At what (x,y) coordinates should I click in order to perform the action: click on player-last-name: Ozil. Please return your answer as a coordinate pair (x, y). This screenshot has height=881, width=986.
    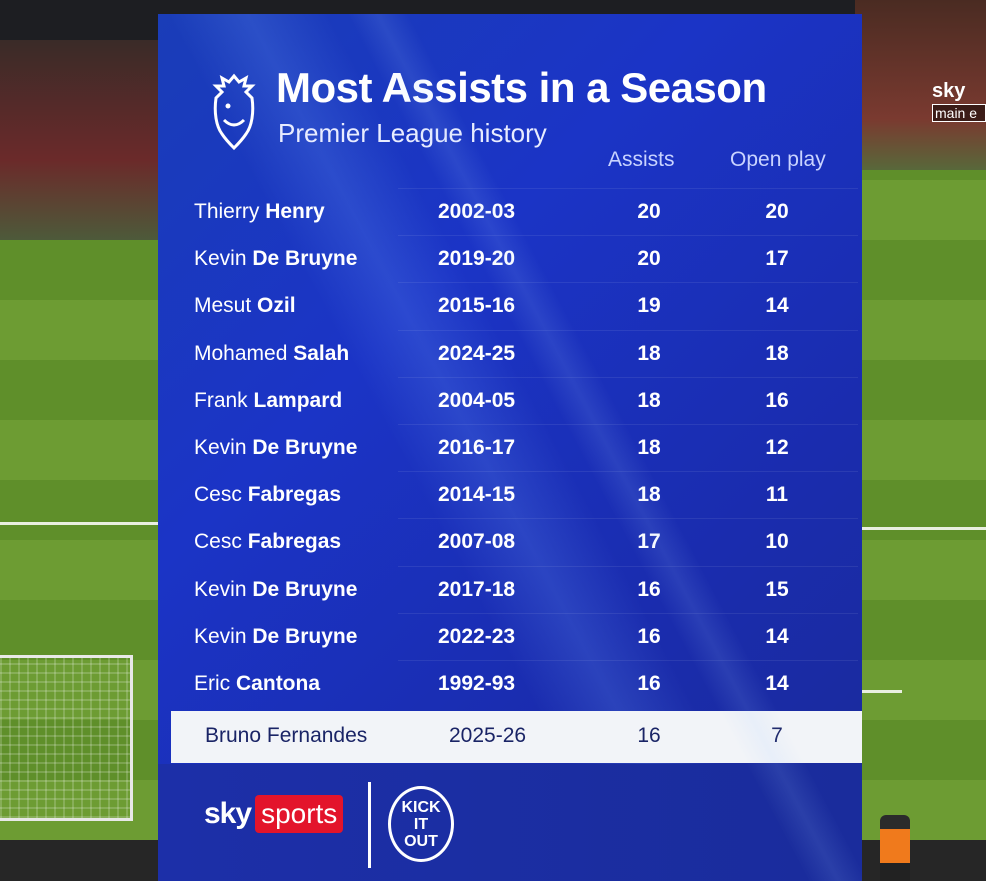
    Looking at the image, I should click on (276, 306).